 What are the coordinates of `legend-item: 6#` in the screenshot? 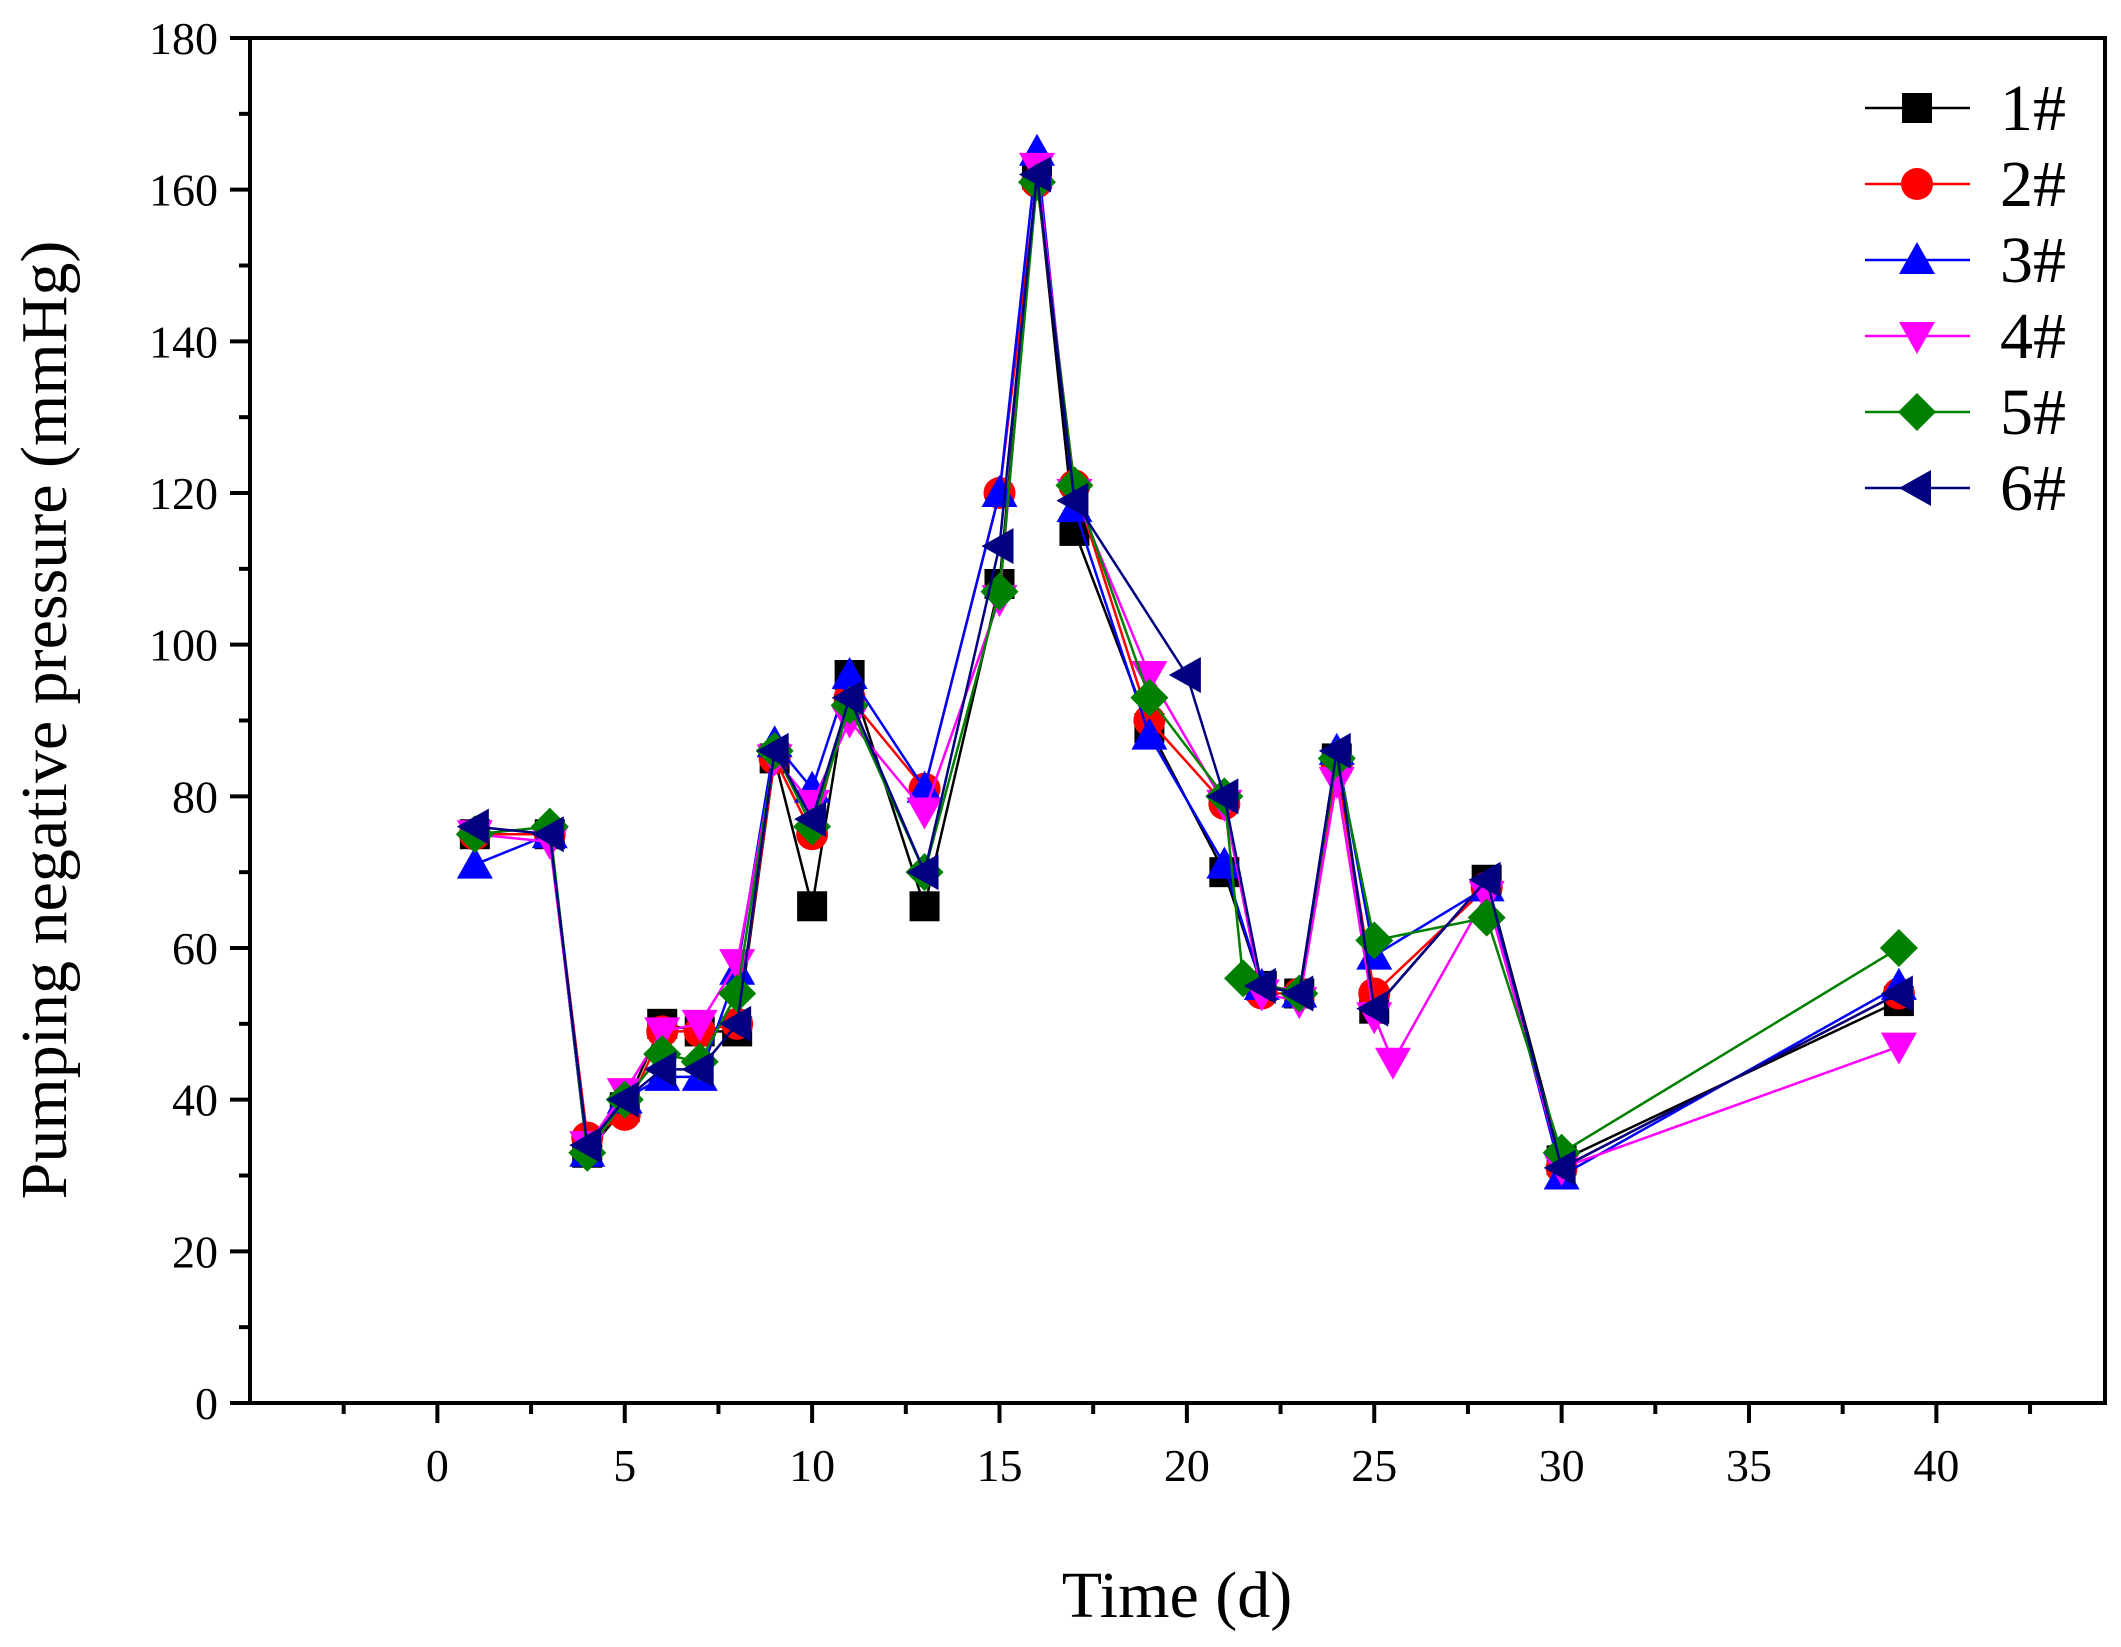 It's located at (1965, 488).